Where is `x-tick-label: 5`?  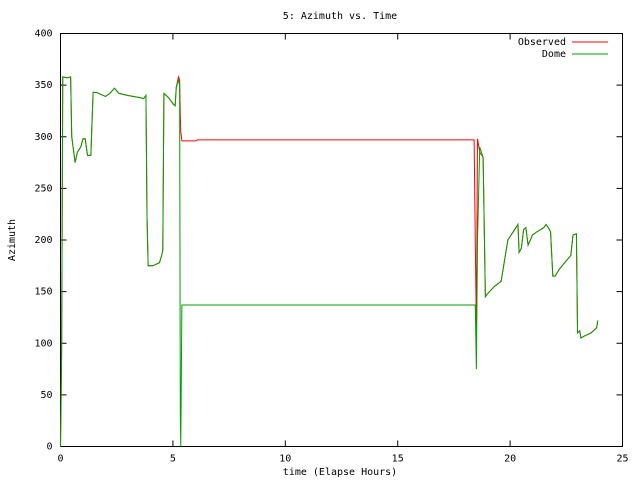 x-tick-label: 5 is located at coordinates (173, 459).